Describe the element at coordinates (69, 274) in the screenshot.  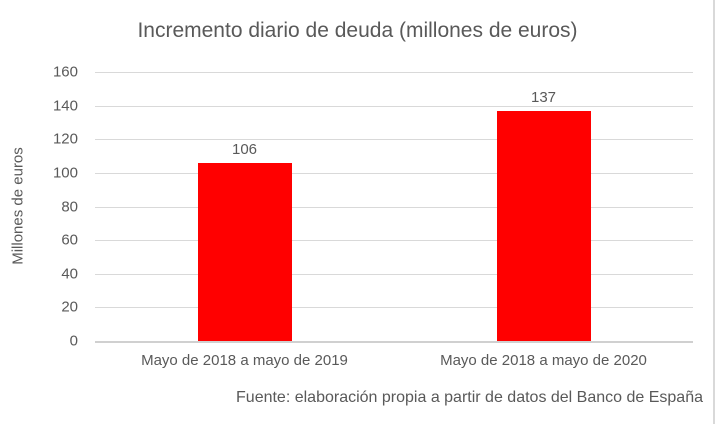
I see `y-tick-label: 40` at that location.